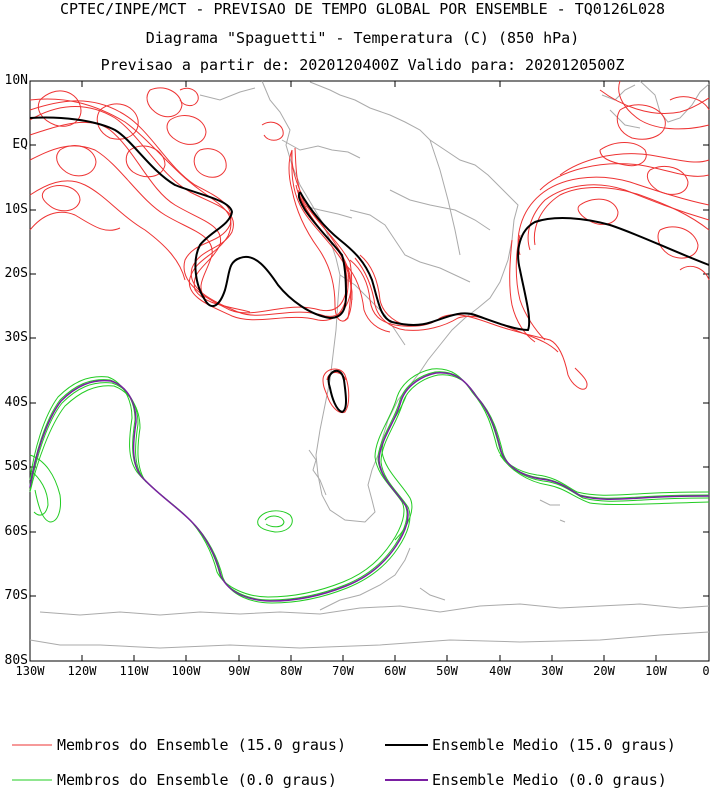 The height and width of the screenshot is (792, 725). I want to click on lon-label: 130W, so click(30, 671).